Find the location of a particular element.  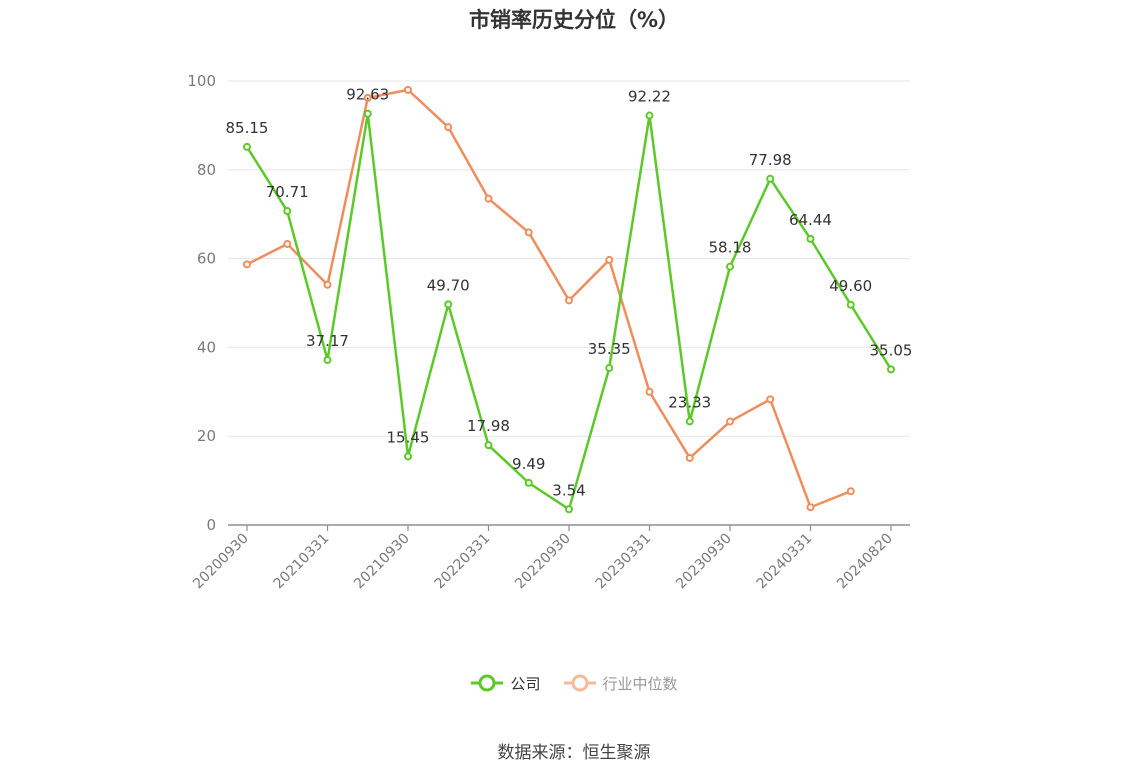

y-tick-label: 60 is located at coordinates (206, 259).